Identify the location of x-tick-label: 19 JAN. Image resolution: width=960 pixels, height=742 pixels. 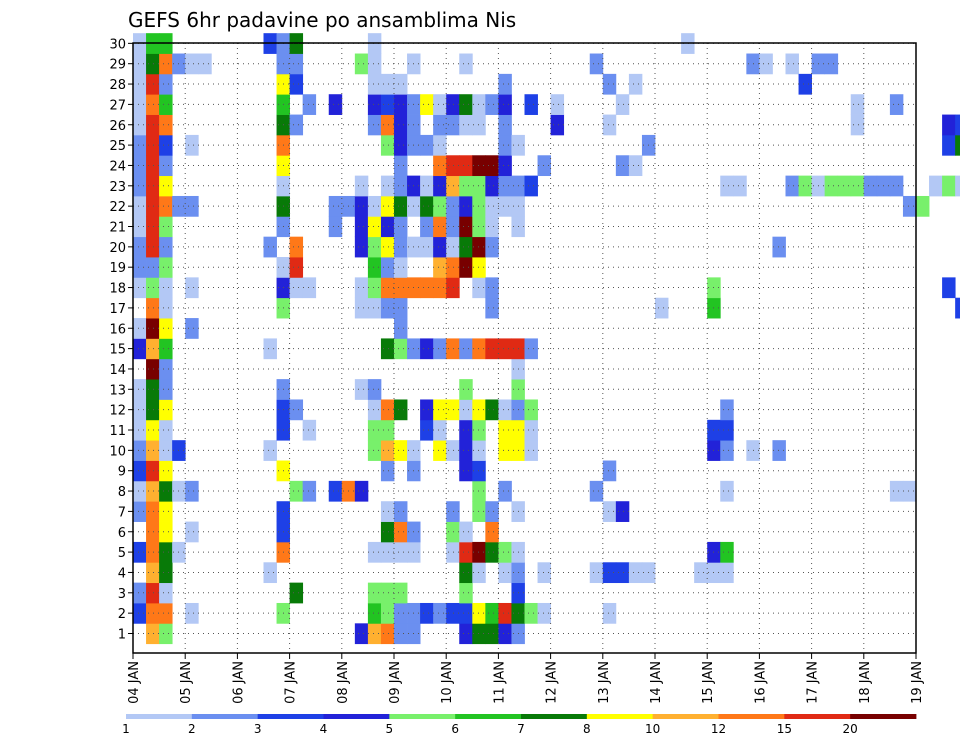
(917, 682).